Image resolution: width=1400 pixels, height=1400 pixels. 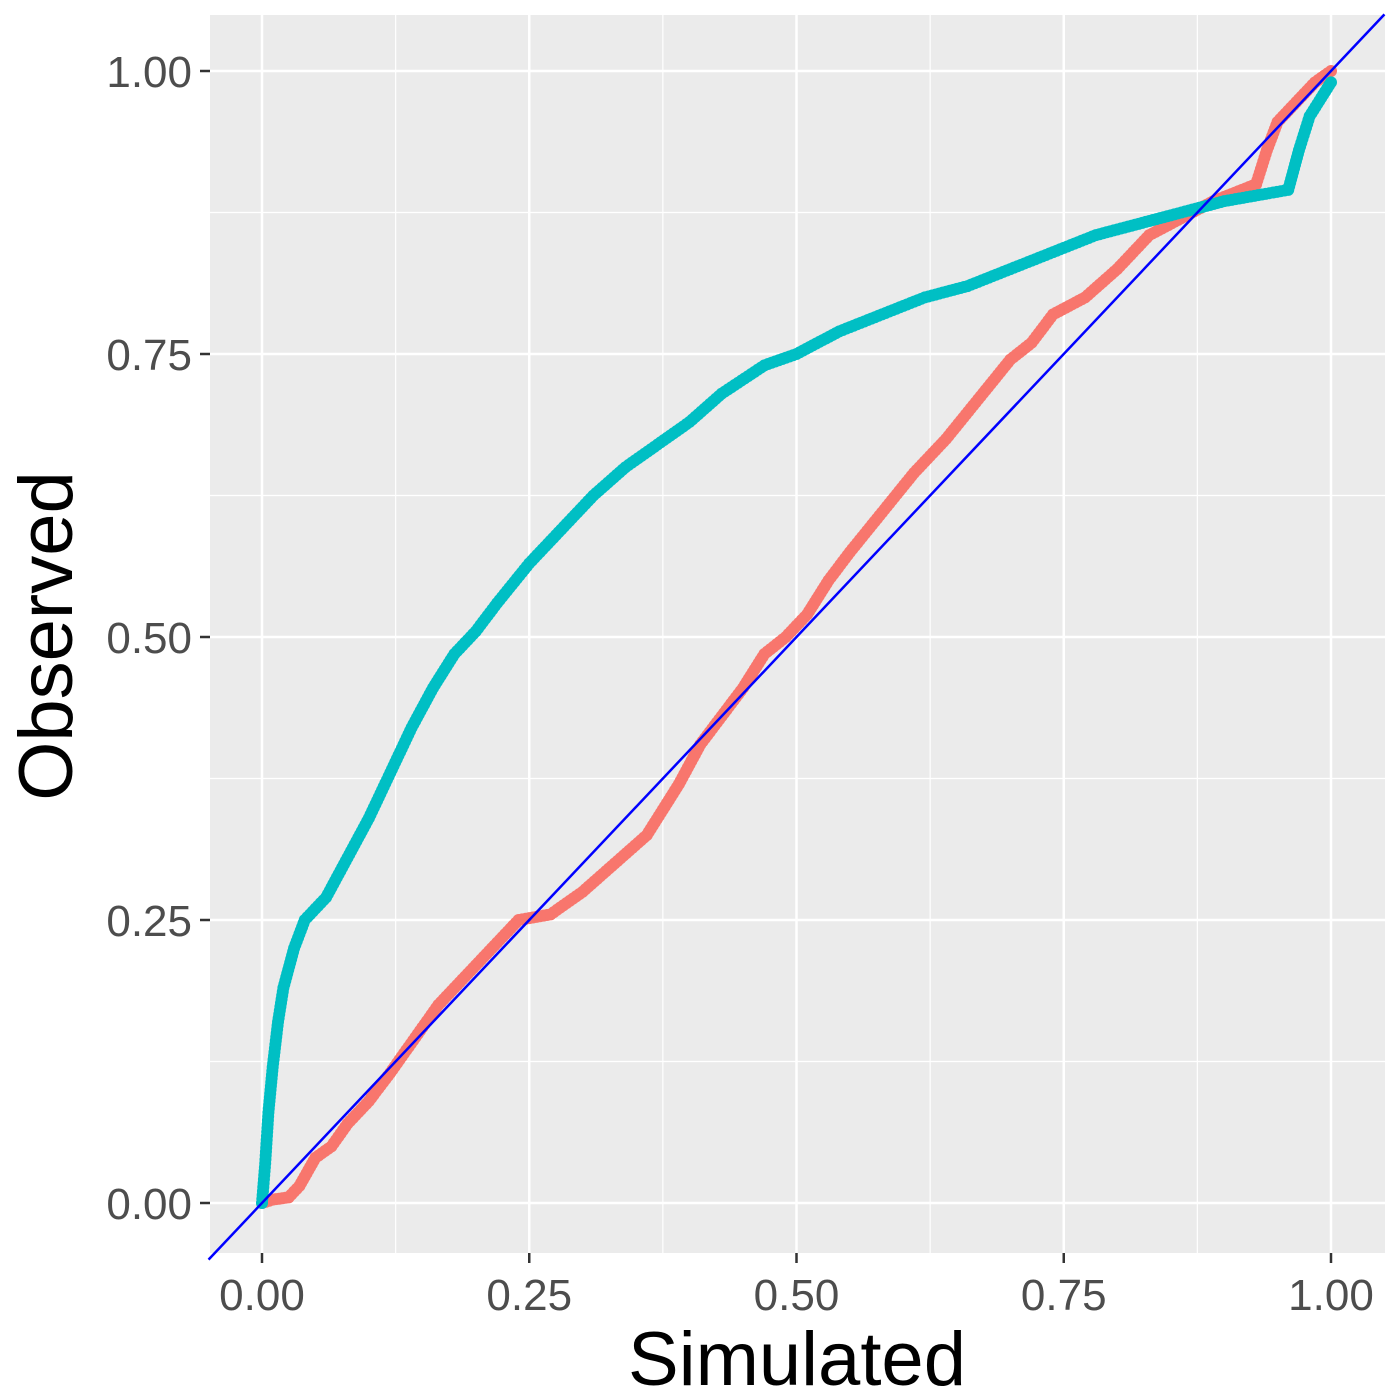 What do you see at coordinates (149, 921) in the screenshot?
I see `y-tick-label: 0.25` at bounding box center [149, 921].